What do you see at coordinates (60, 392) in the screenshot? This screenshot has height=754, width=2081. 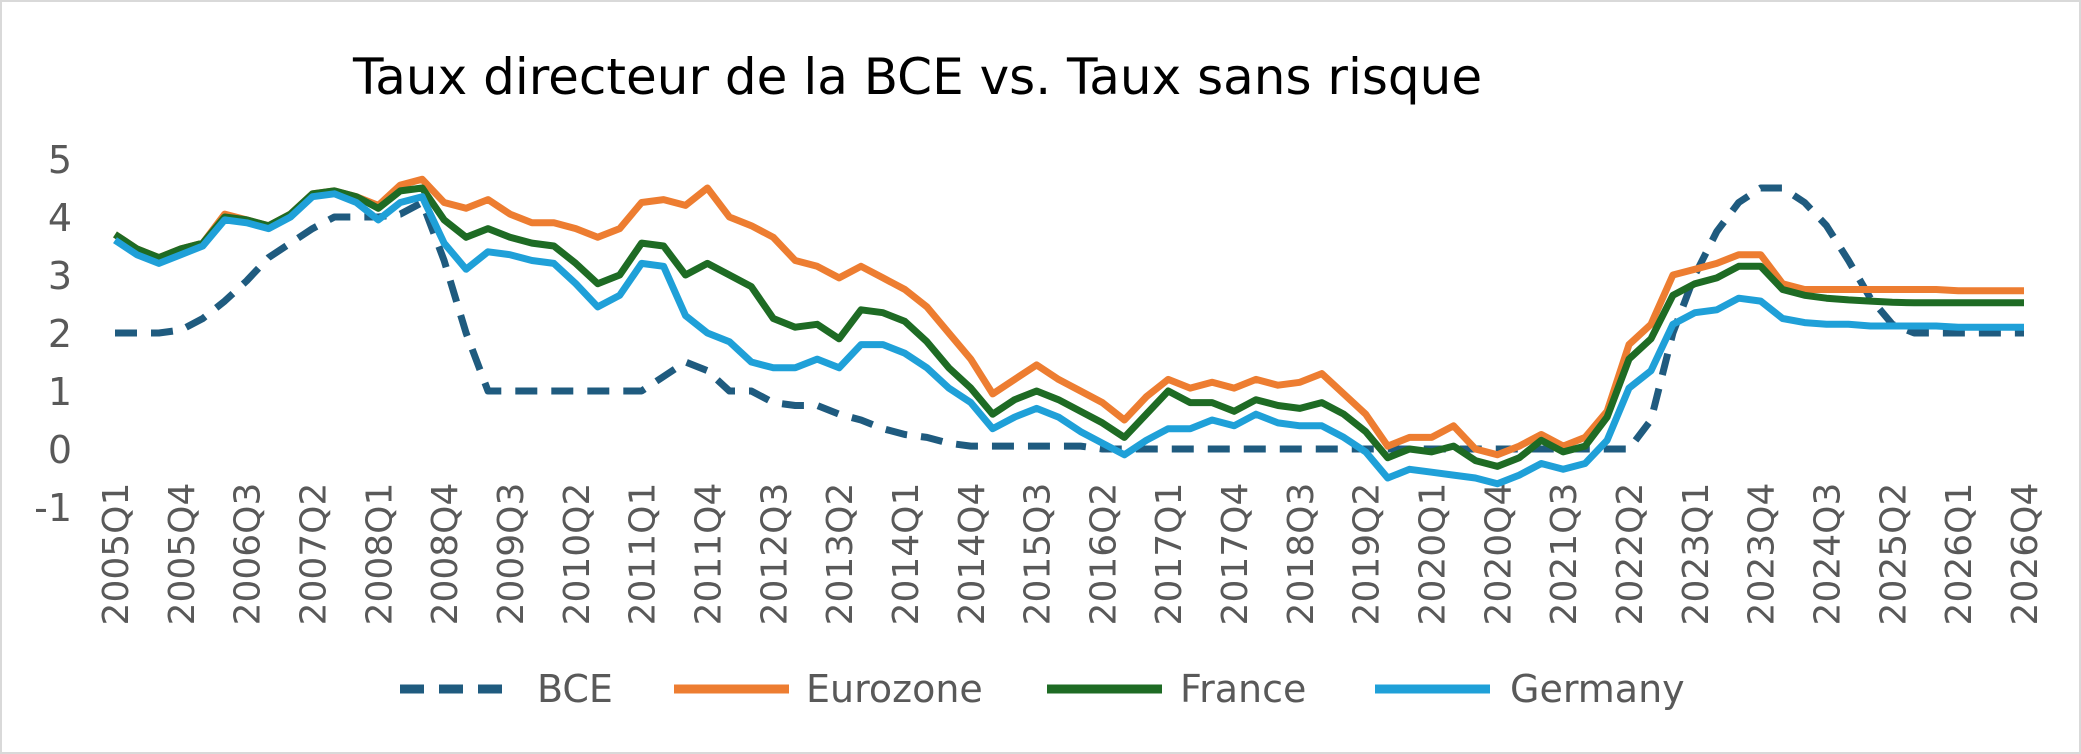 I see `y-tick-label: 1` at bounding box center [60, 392].